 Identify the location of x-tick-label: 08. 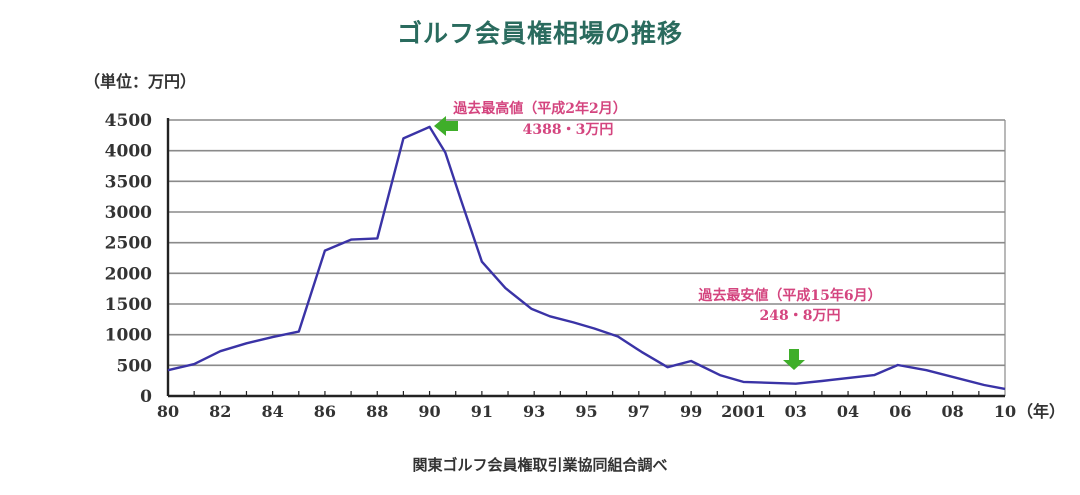
(953, 411).